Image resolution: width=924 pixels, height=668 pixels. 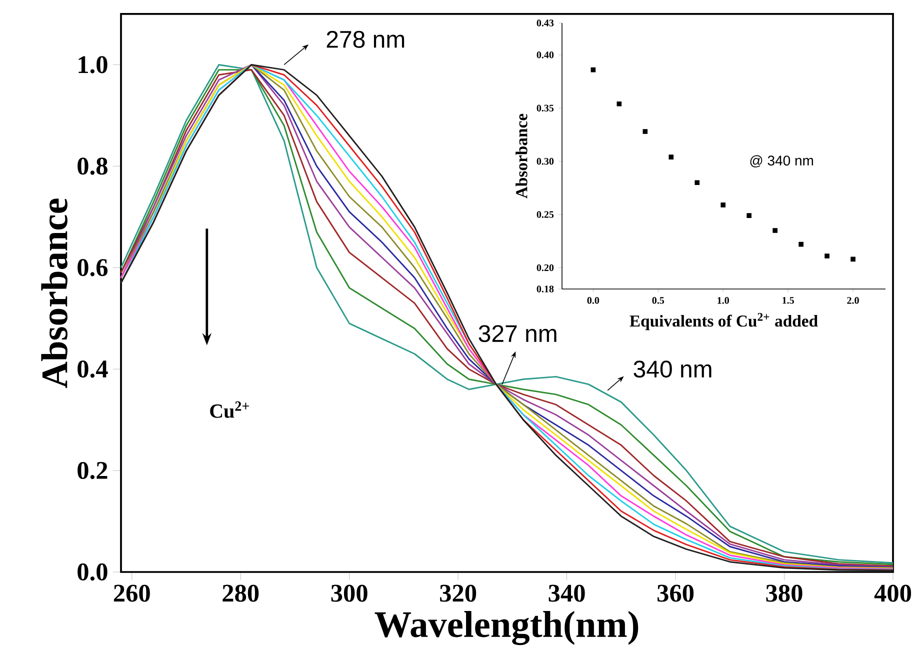 I want to click on y-tick-label: 0.40, so click(x=545, y=55).